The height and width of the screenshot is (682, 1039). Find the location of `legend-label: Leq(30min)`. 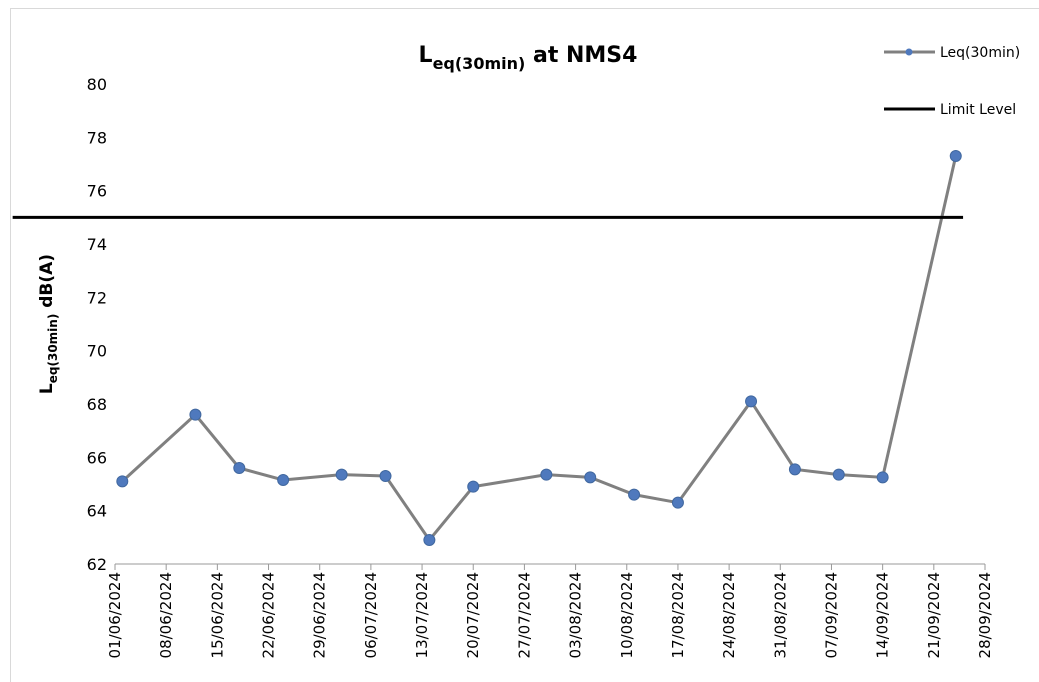

legend-label: Leq(30min) is located at coordinates (980, 53).